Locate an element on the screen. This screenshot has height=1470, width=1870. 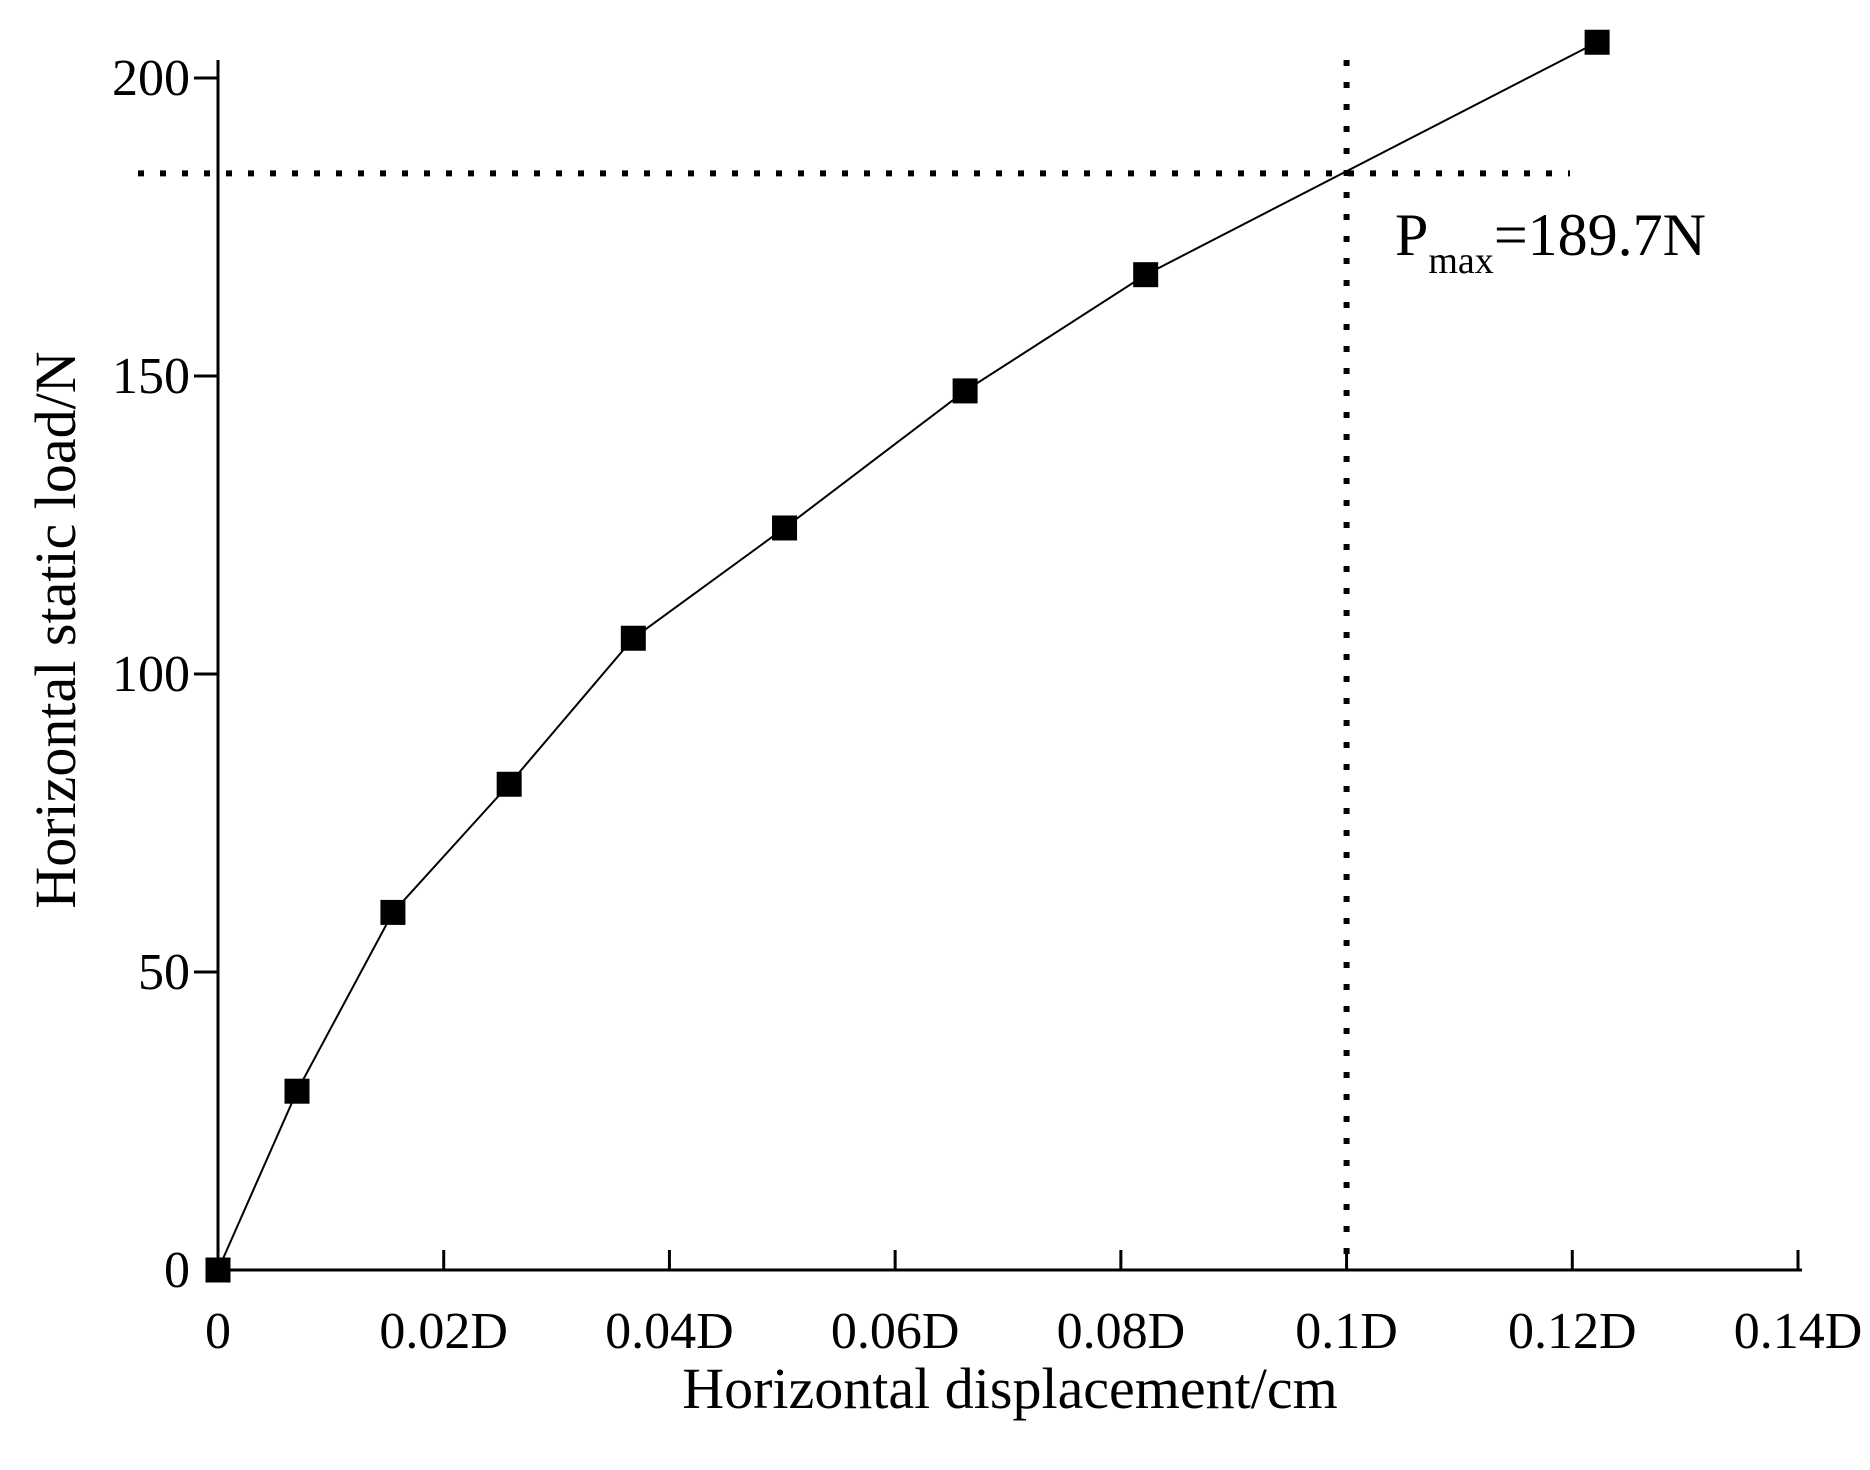
x-tick-label: 0.06D is located at coordinates (895, 1331).